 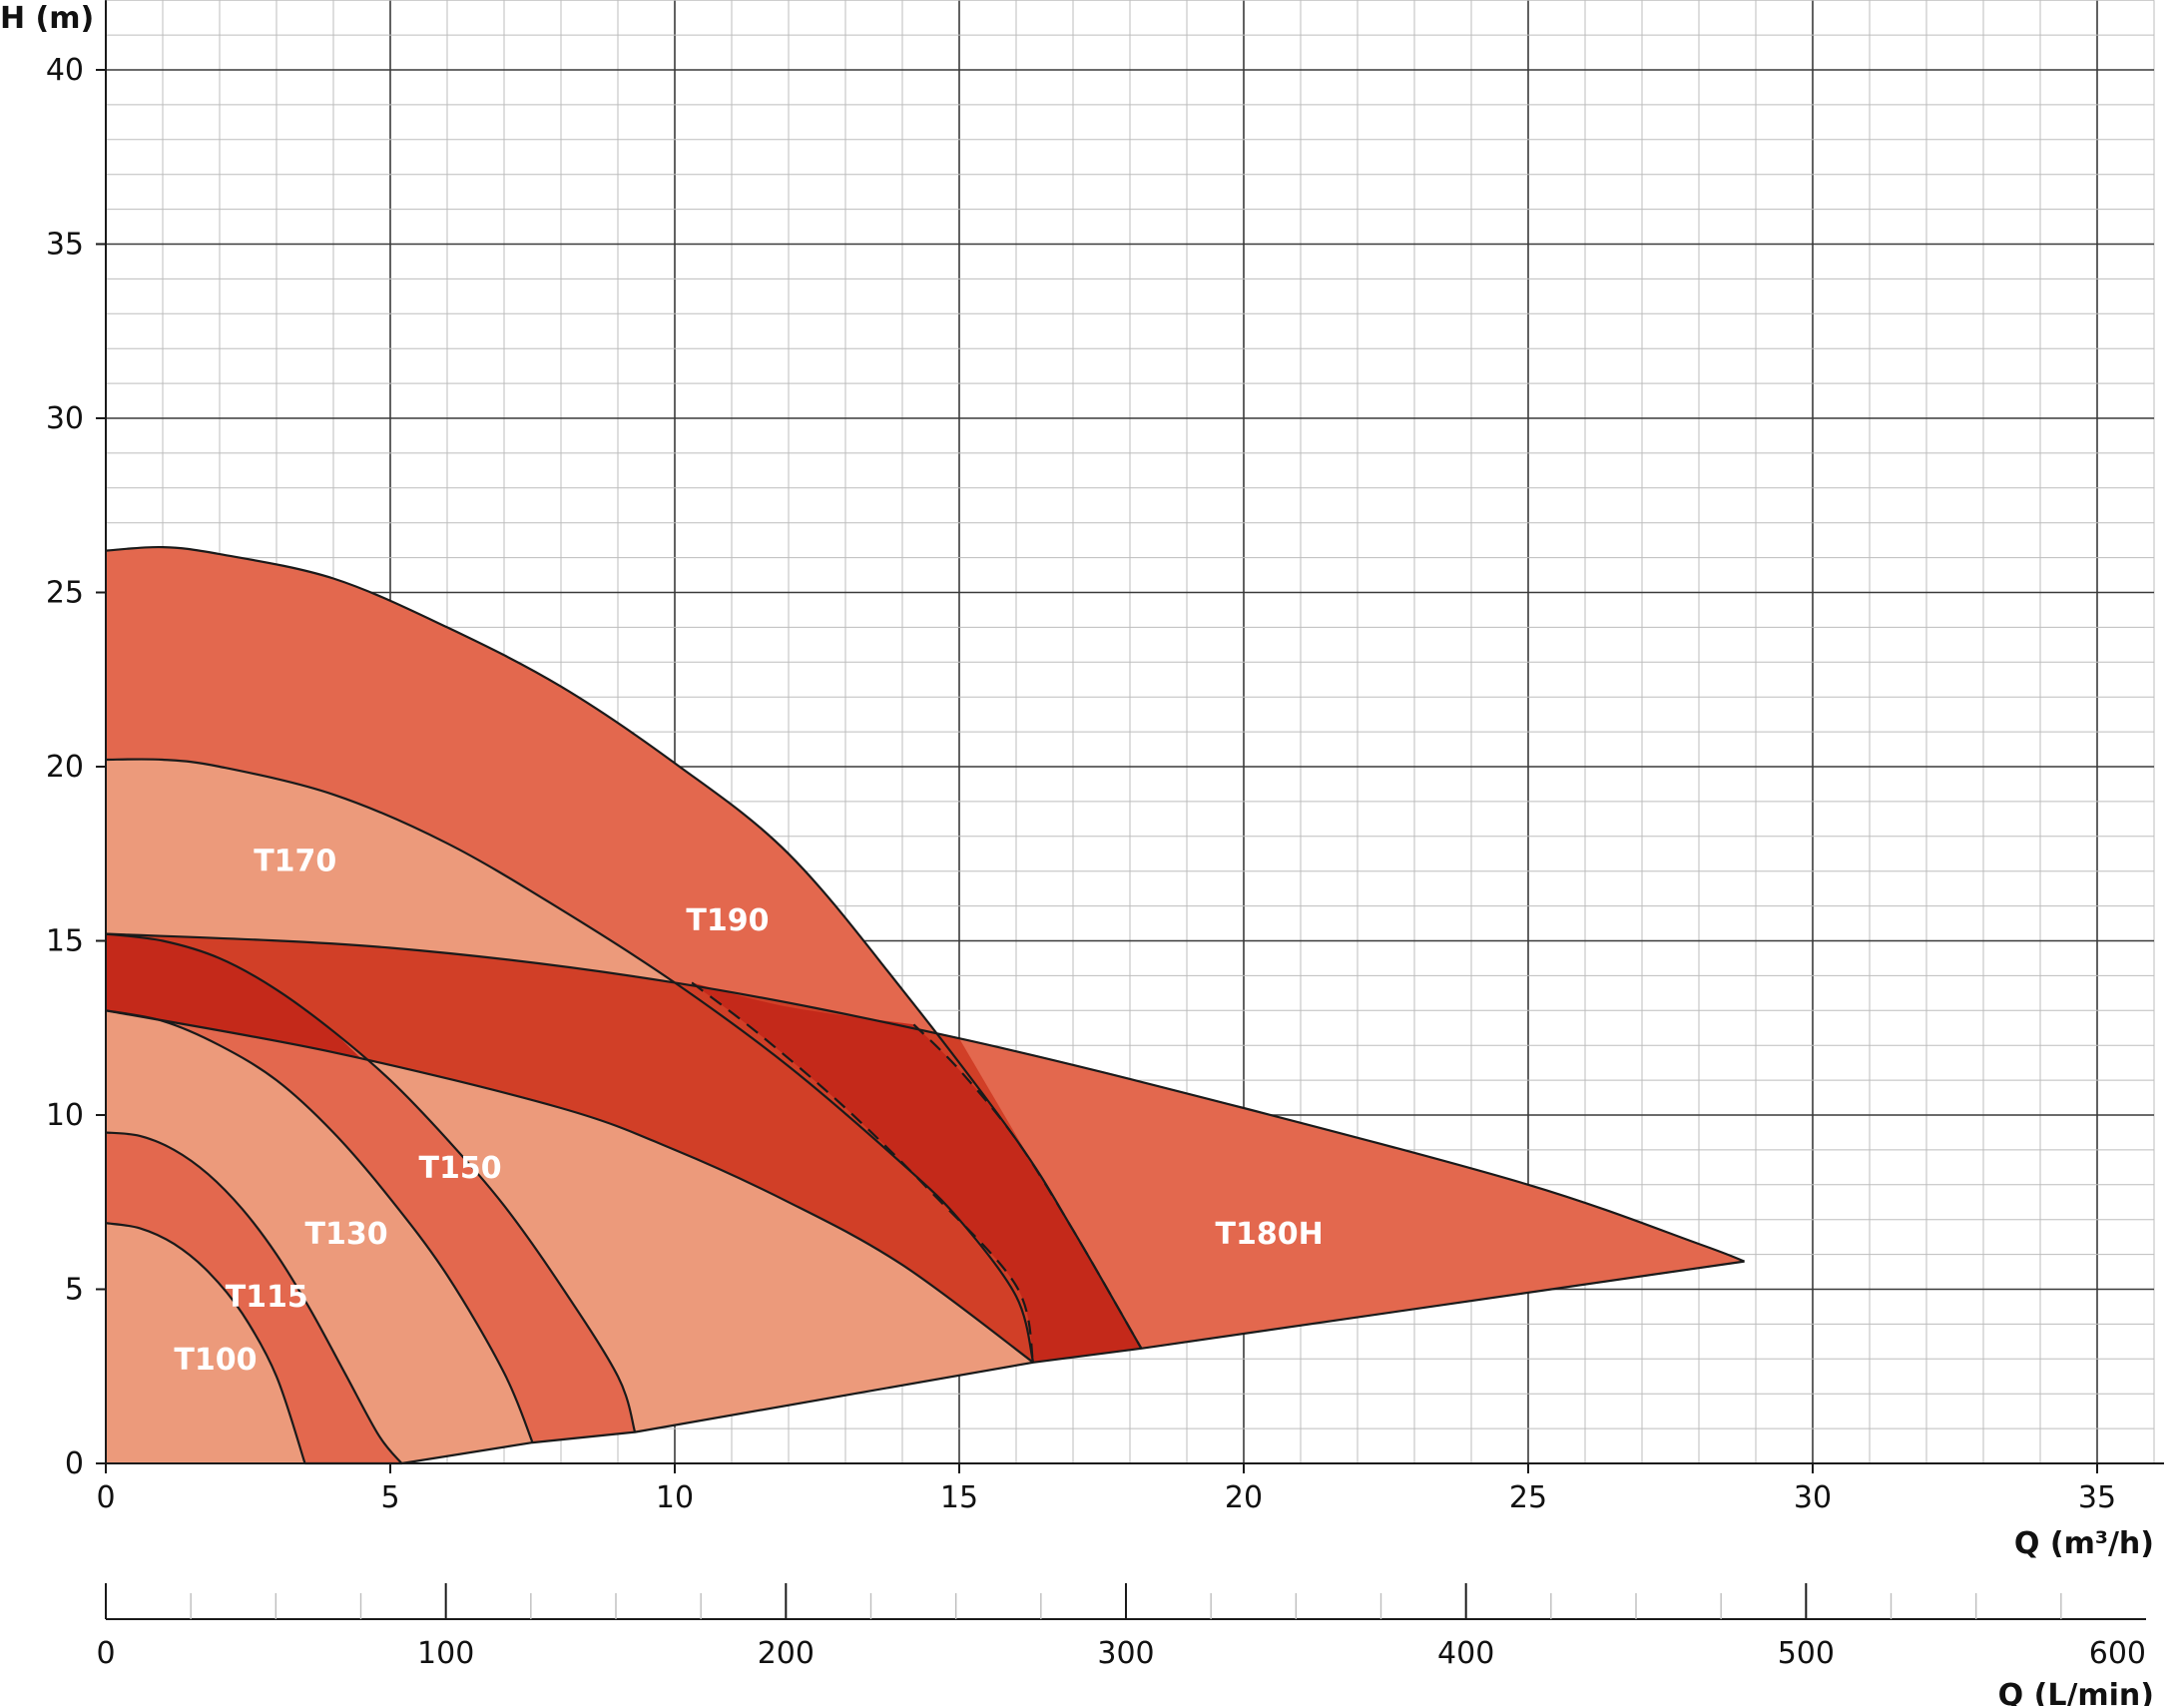 I want to click on x-tick-label: 35, so click(x=2097, y=1497).